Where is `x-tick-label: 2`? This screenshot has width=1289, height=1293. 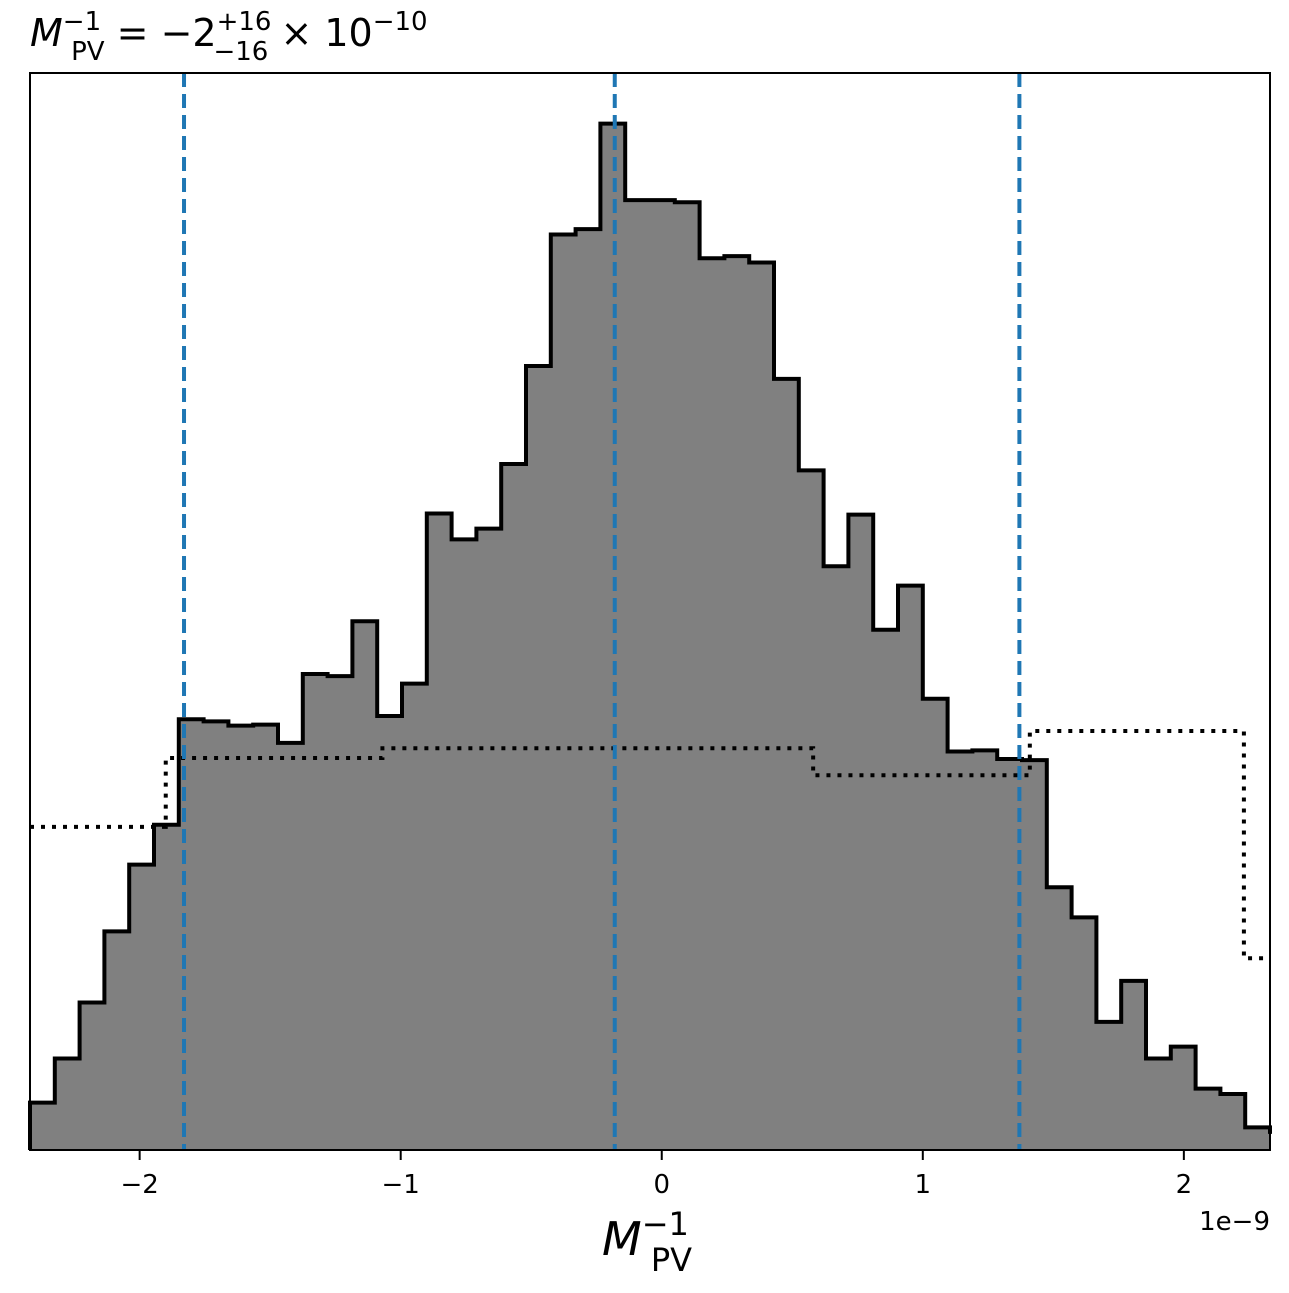
x-tick-label: 2 is located at coordinates (1184, 1185).